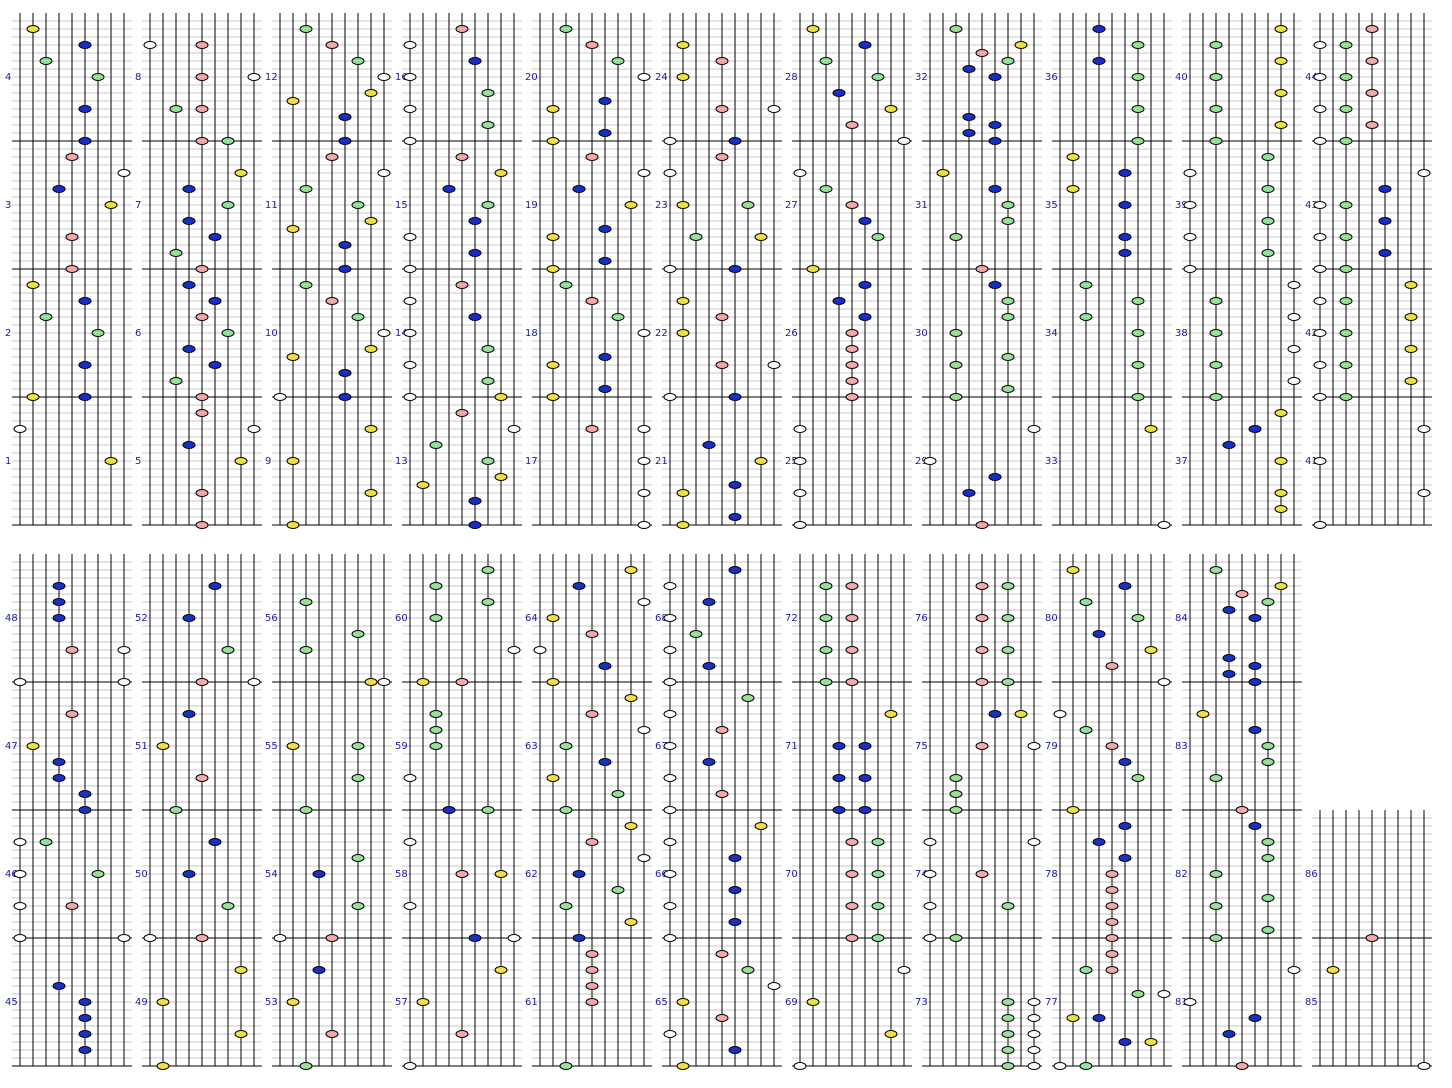 This screenshot has width=1452, height=1088. What do you see at coordinates (531, 461) in the screenshot?
I see `measure-number: 17` at bounding box center [531, 461].